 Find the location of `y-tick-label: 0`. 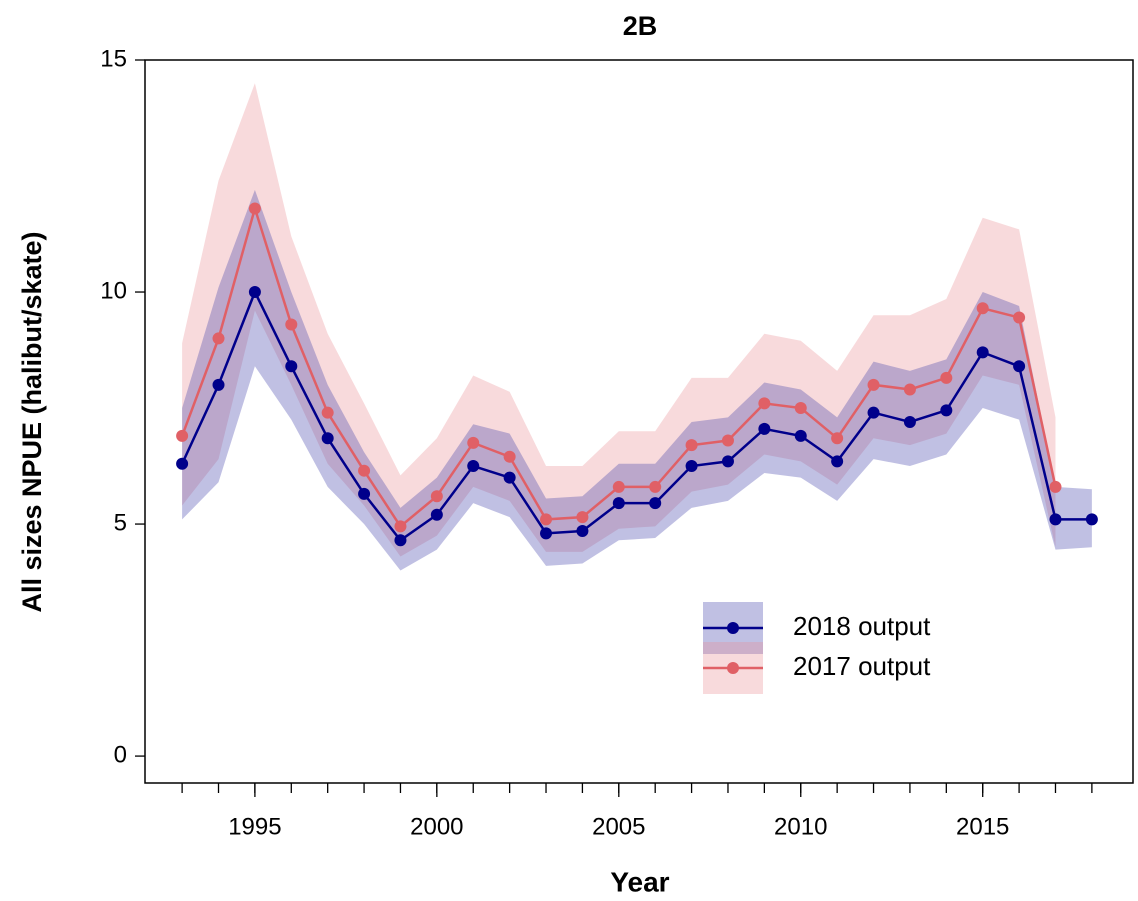

y-tick-label: 0 is located at coordinates (120, 754).